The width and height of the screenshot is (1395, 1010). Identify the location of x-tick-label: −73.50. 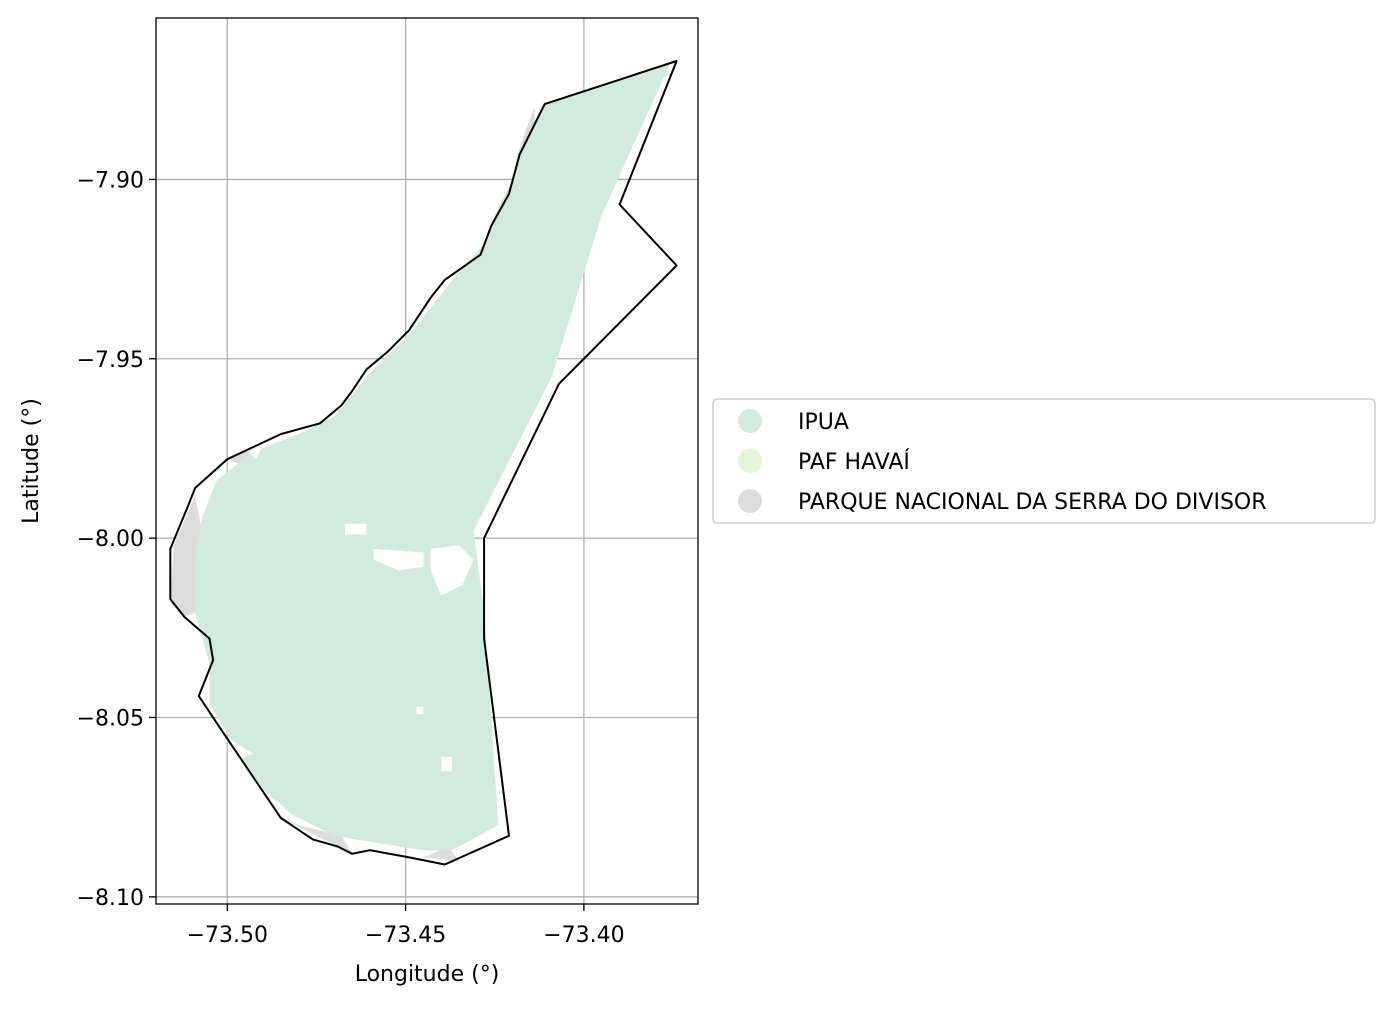
(227, 935).